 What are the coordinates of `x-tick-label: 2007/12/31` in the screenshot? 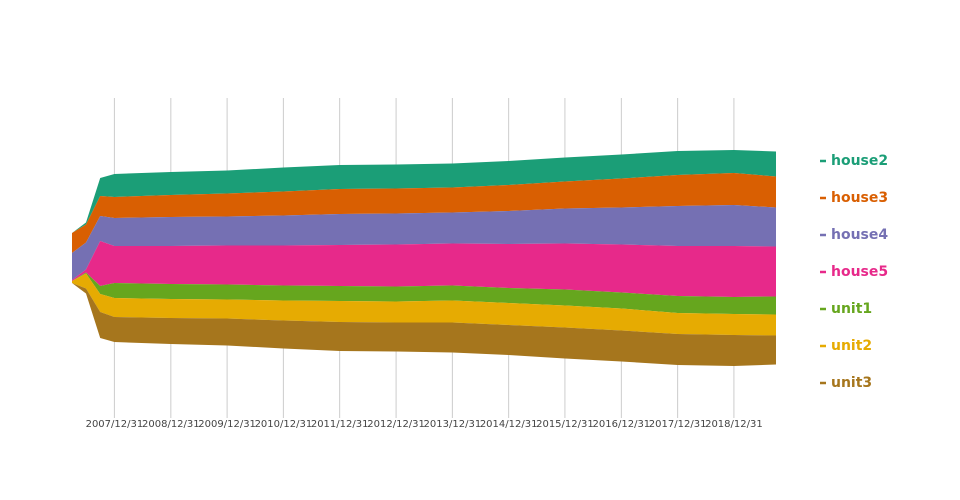 It's located at (115, 424).